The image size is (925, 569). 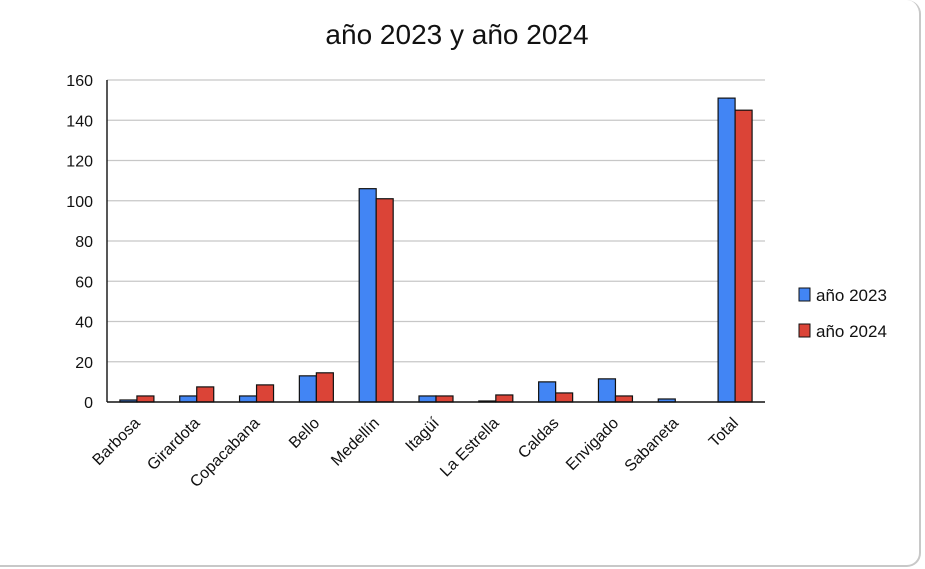 I want to click on x-tick-label: Bello, so click(x=304, y=433).